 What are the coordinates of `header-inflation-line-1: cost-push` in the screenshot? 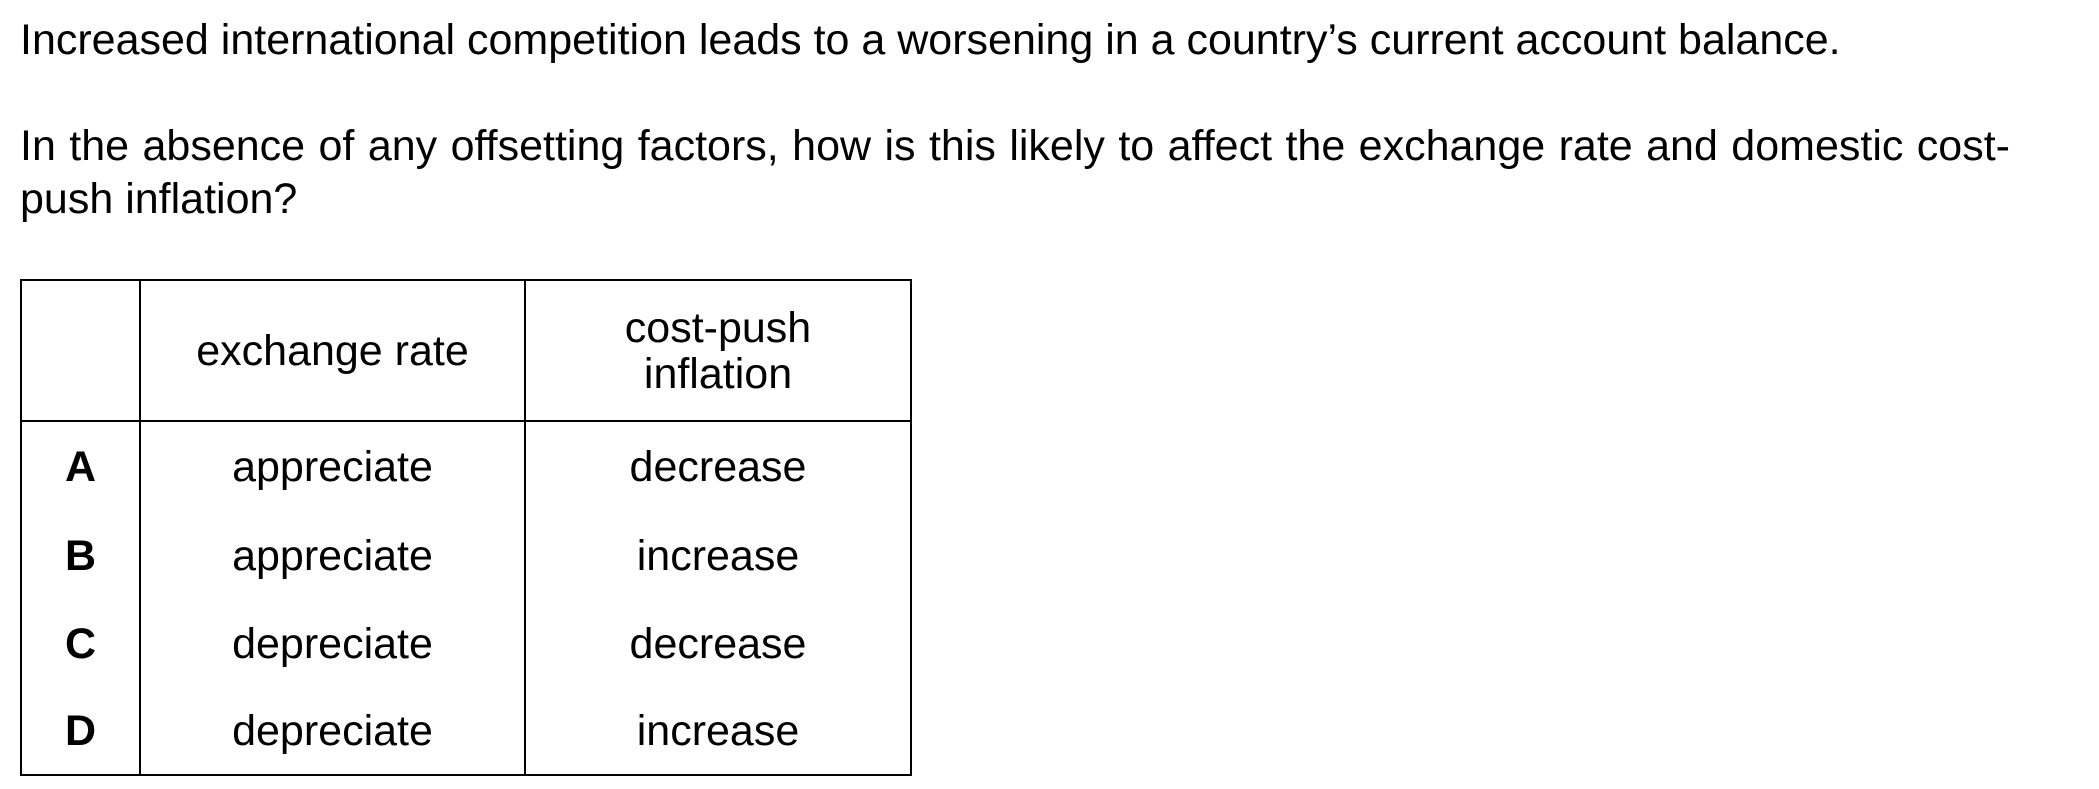 It's located at (718, 327).